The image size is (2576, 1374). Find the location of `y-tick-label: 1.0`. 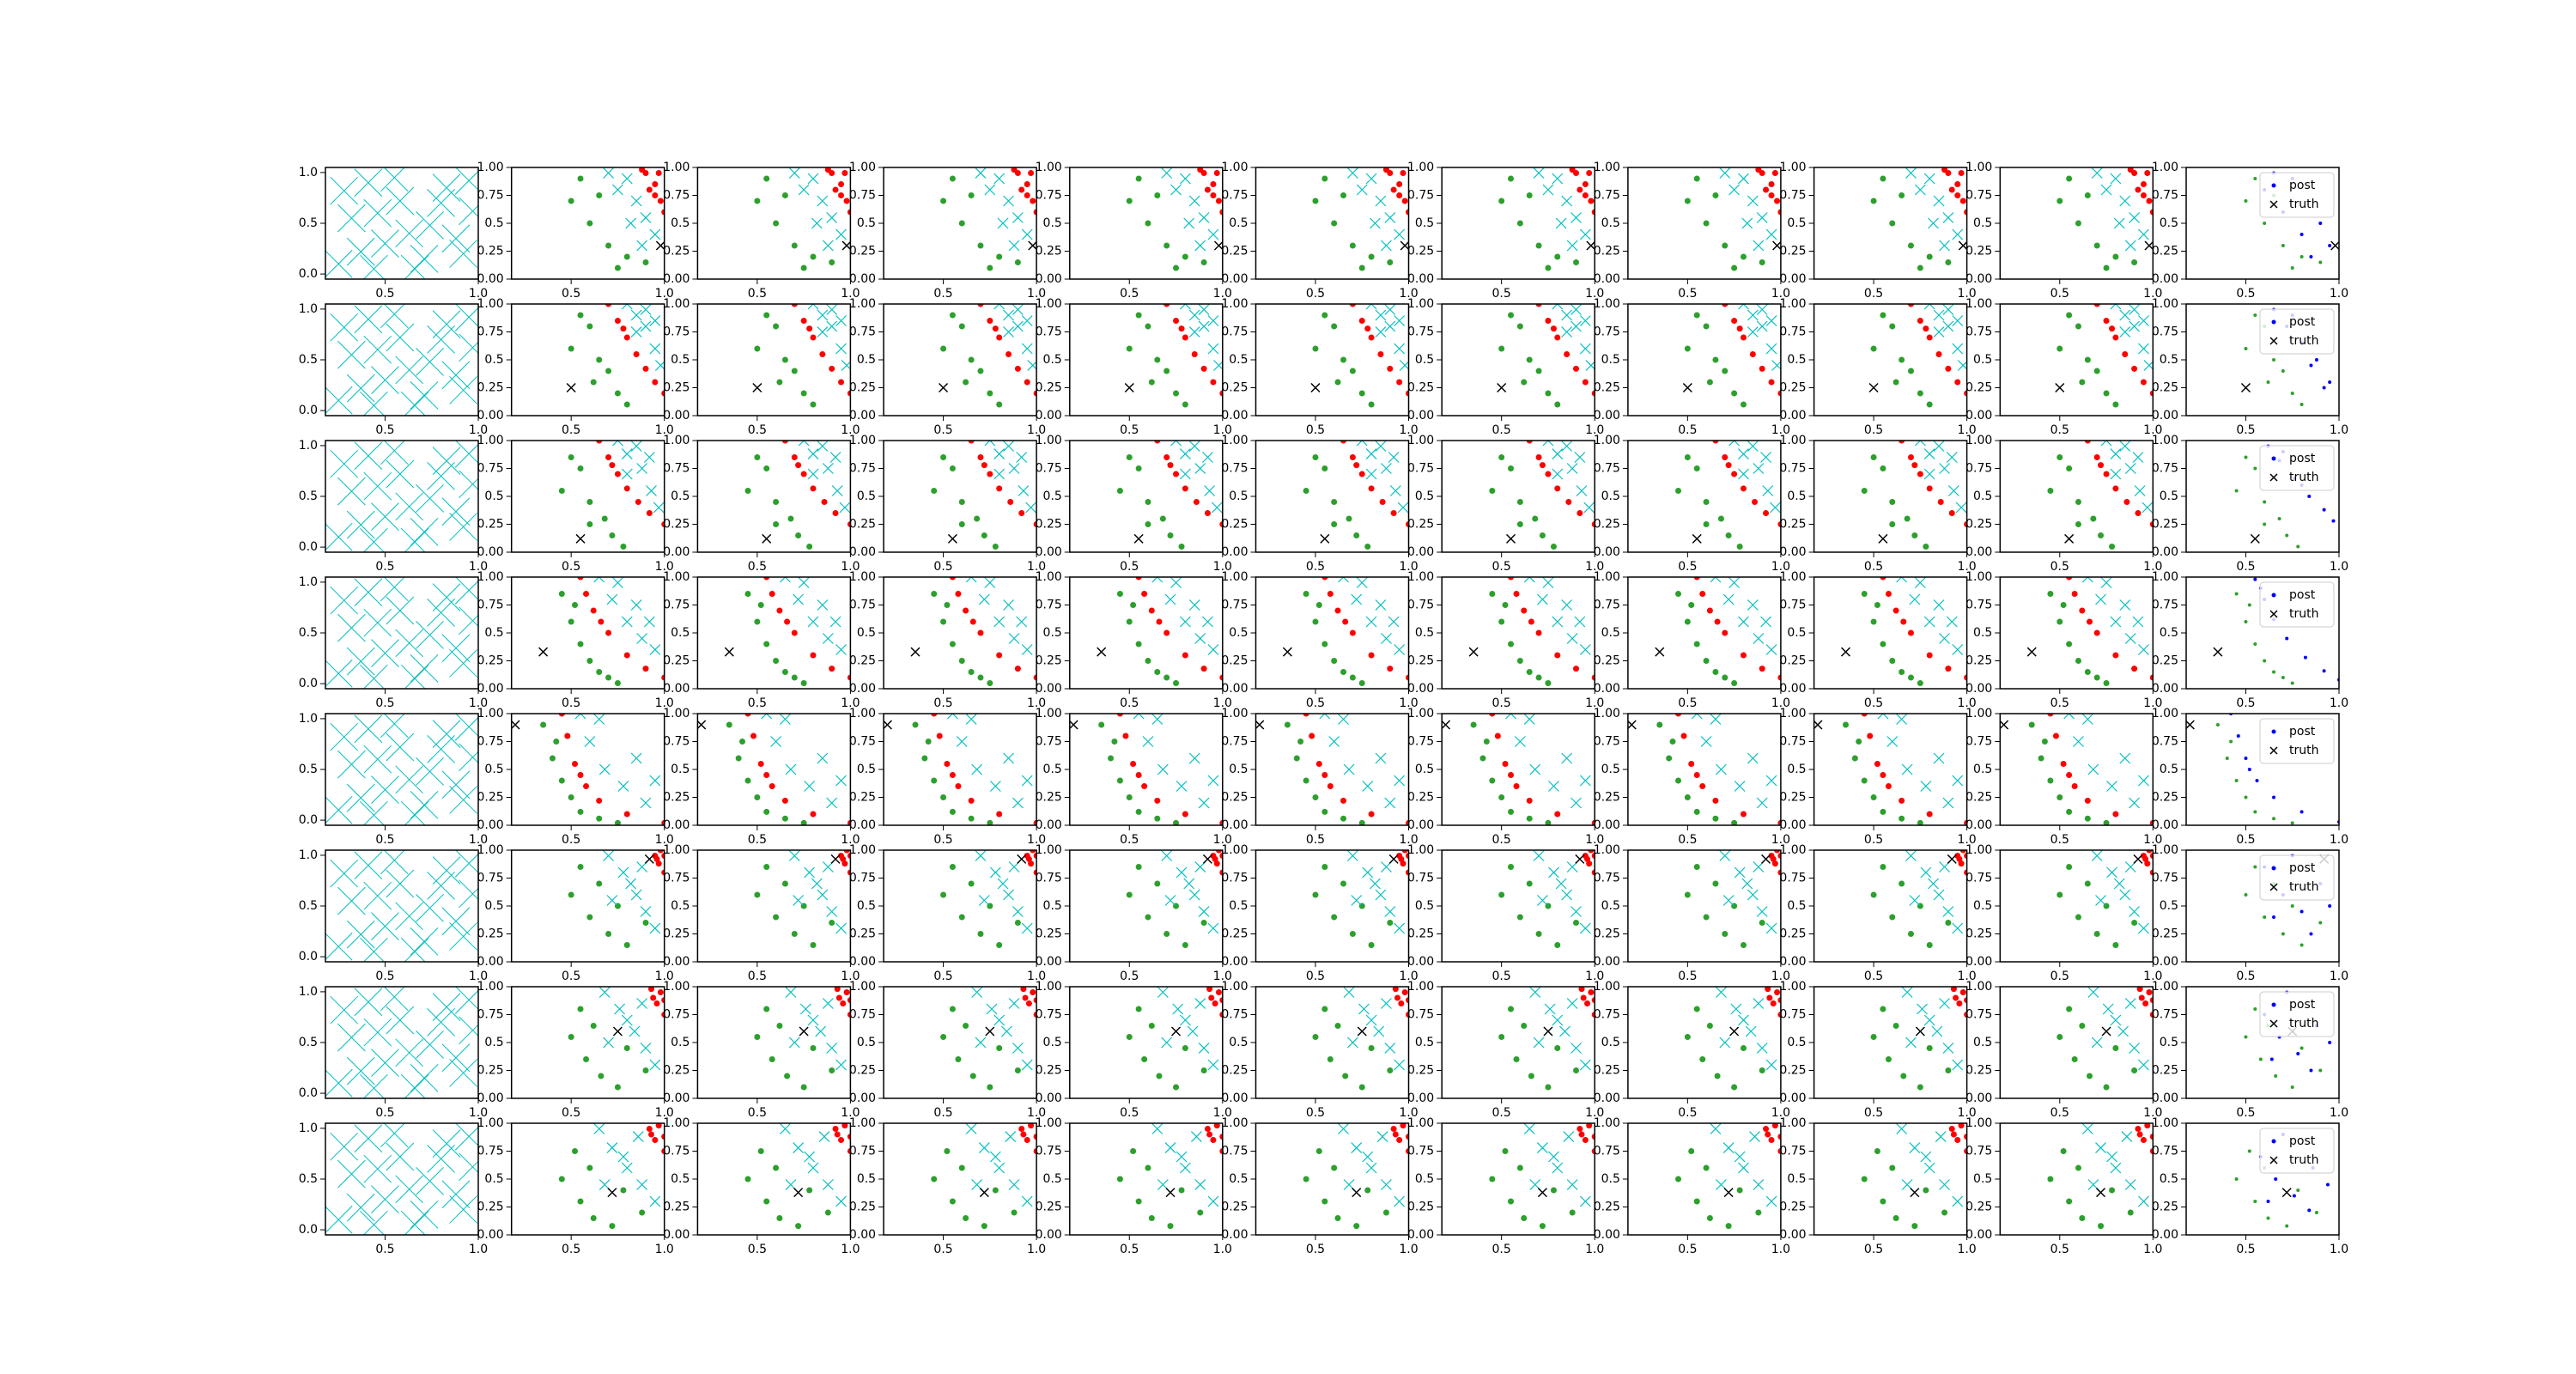

y-tick-label: 1.0 is located at coordinates (308, 172).